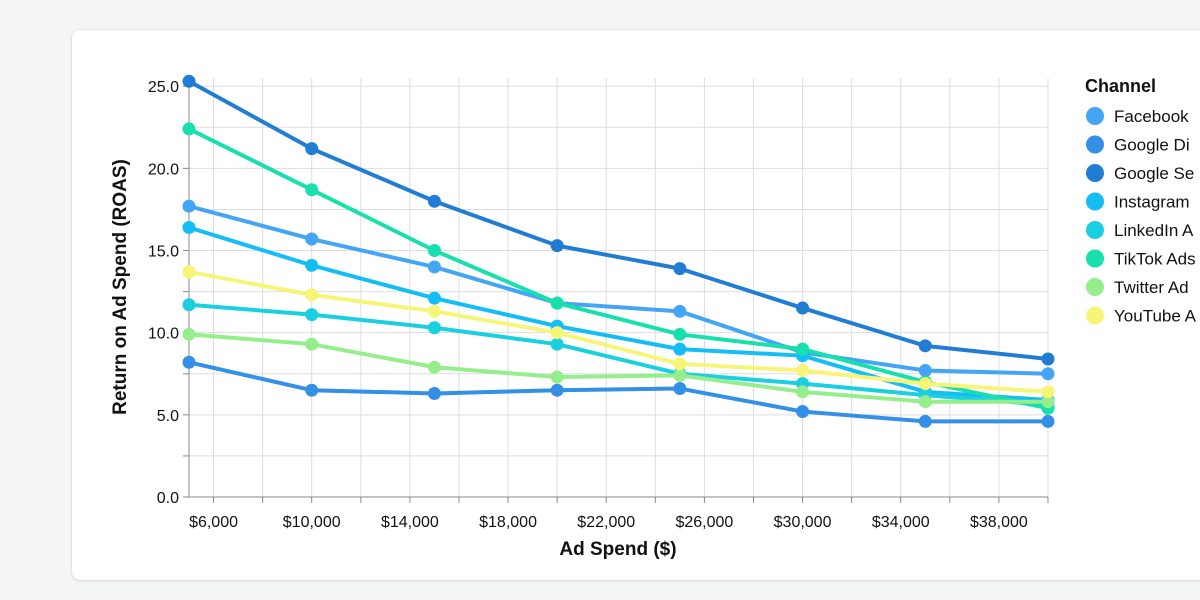 Image resolution: width=1200 pixels, height=600 pixels. I want to click on y-tick-label: 20.0, so click(163, 169).